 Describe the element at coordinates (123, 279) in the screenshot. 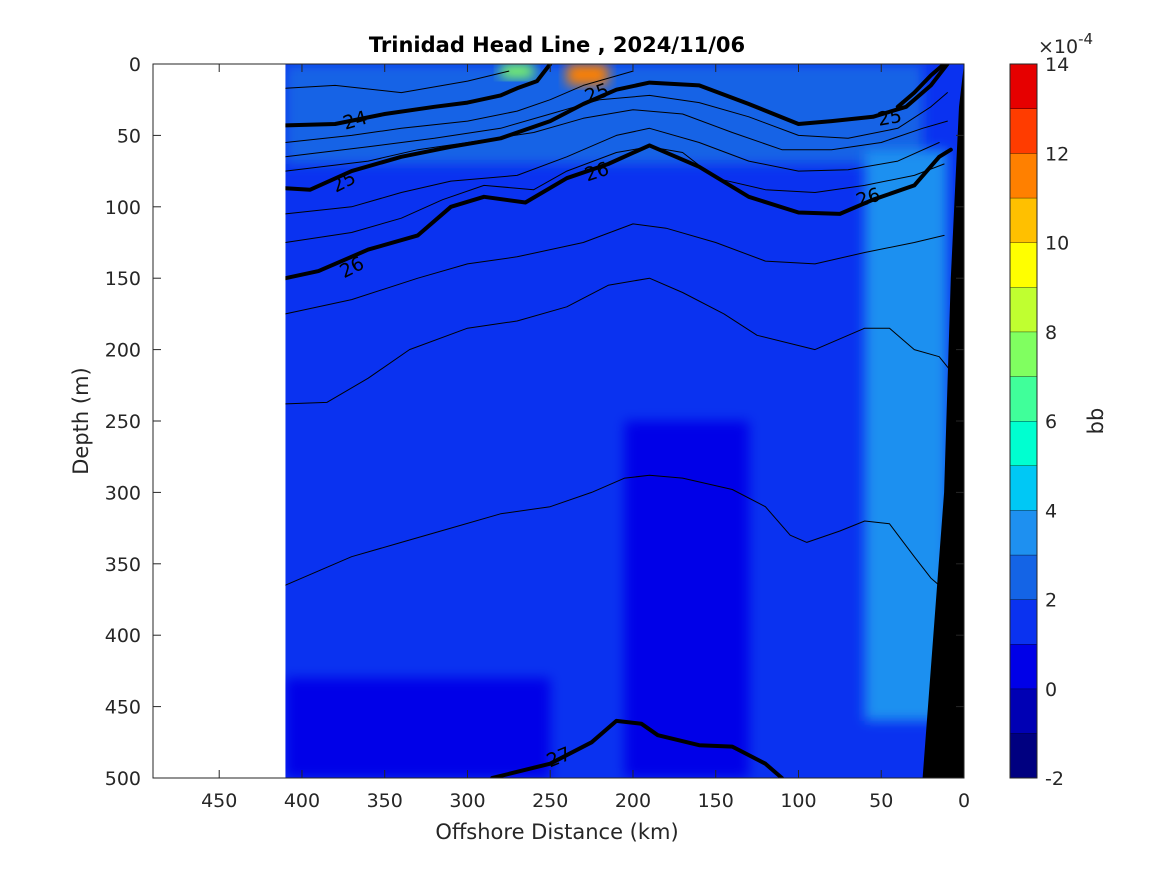

I see `y-tick-label: 150` at that location.